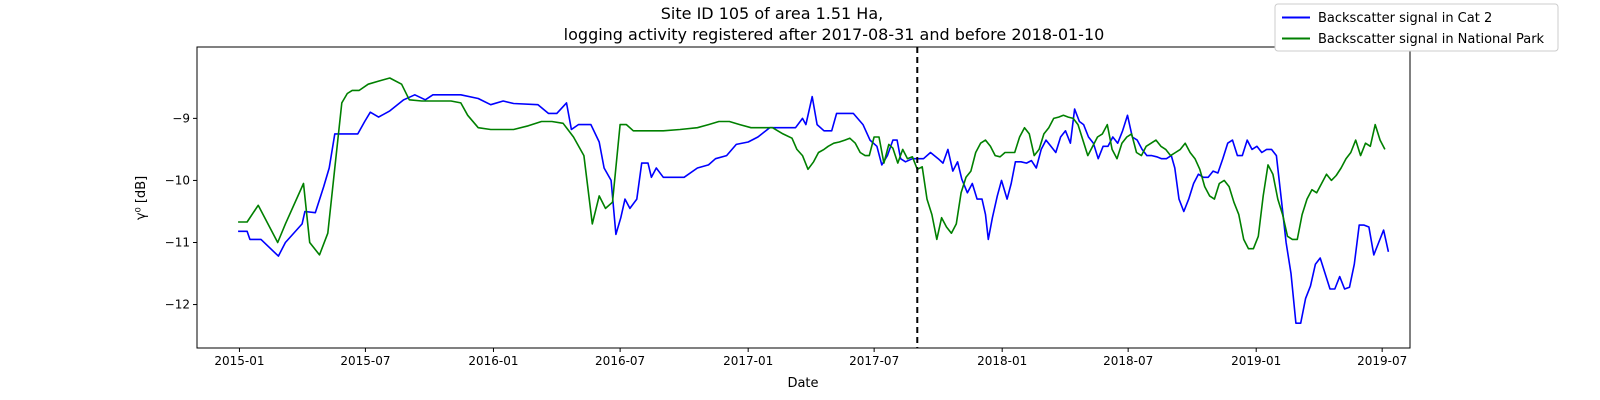 Image resolution: width=1600 pixels, height=400 pixels. What do you see at coordinates (772, 13) in the screenshot?
I see `chart-title-line1: Site ID 105 of area 1.51 Ha,` at bounding box center [772, 13].